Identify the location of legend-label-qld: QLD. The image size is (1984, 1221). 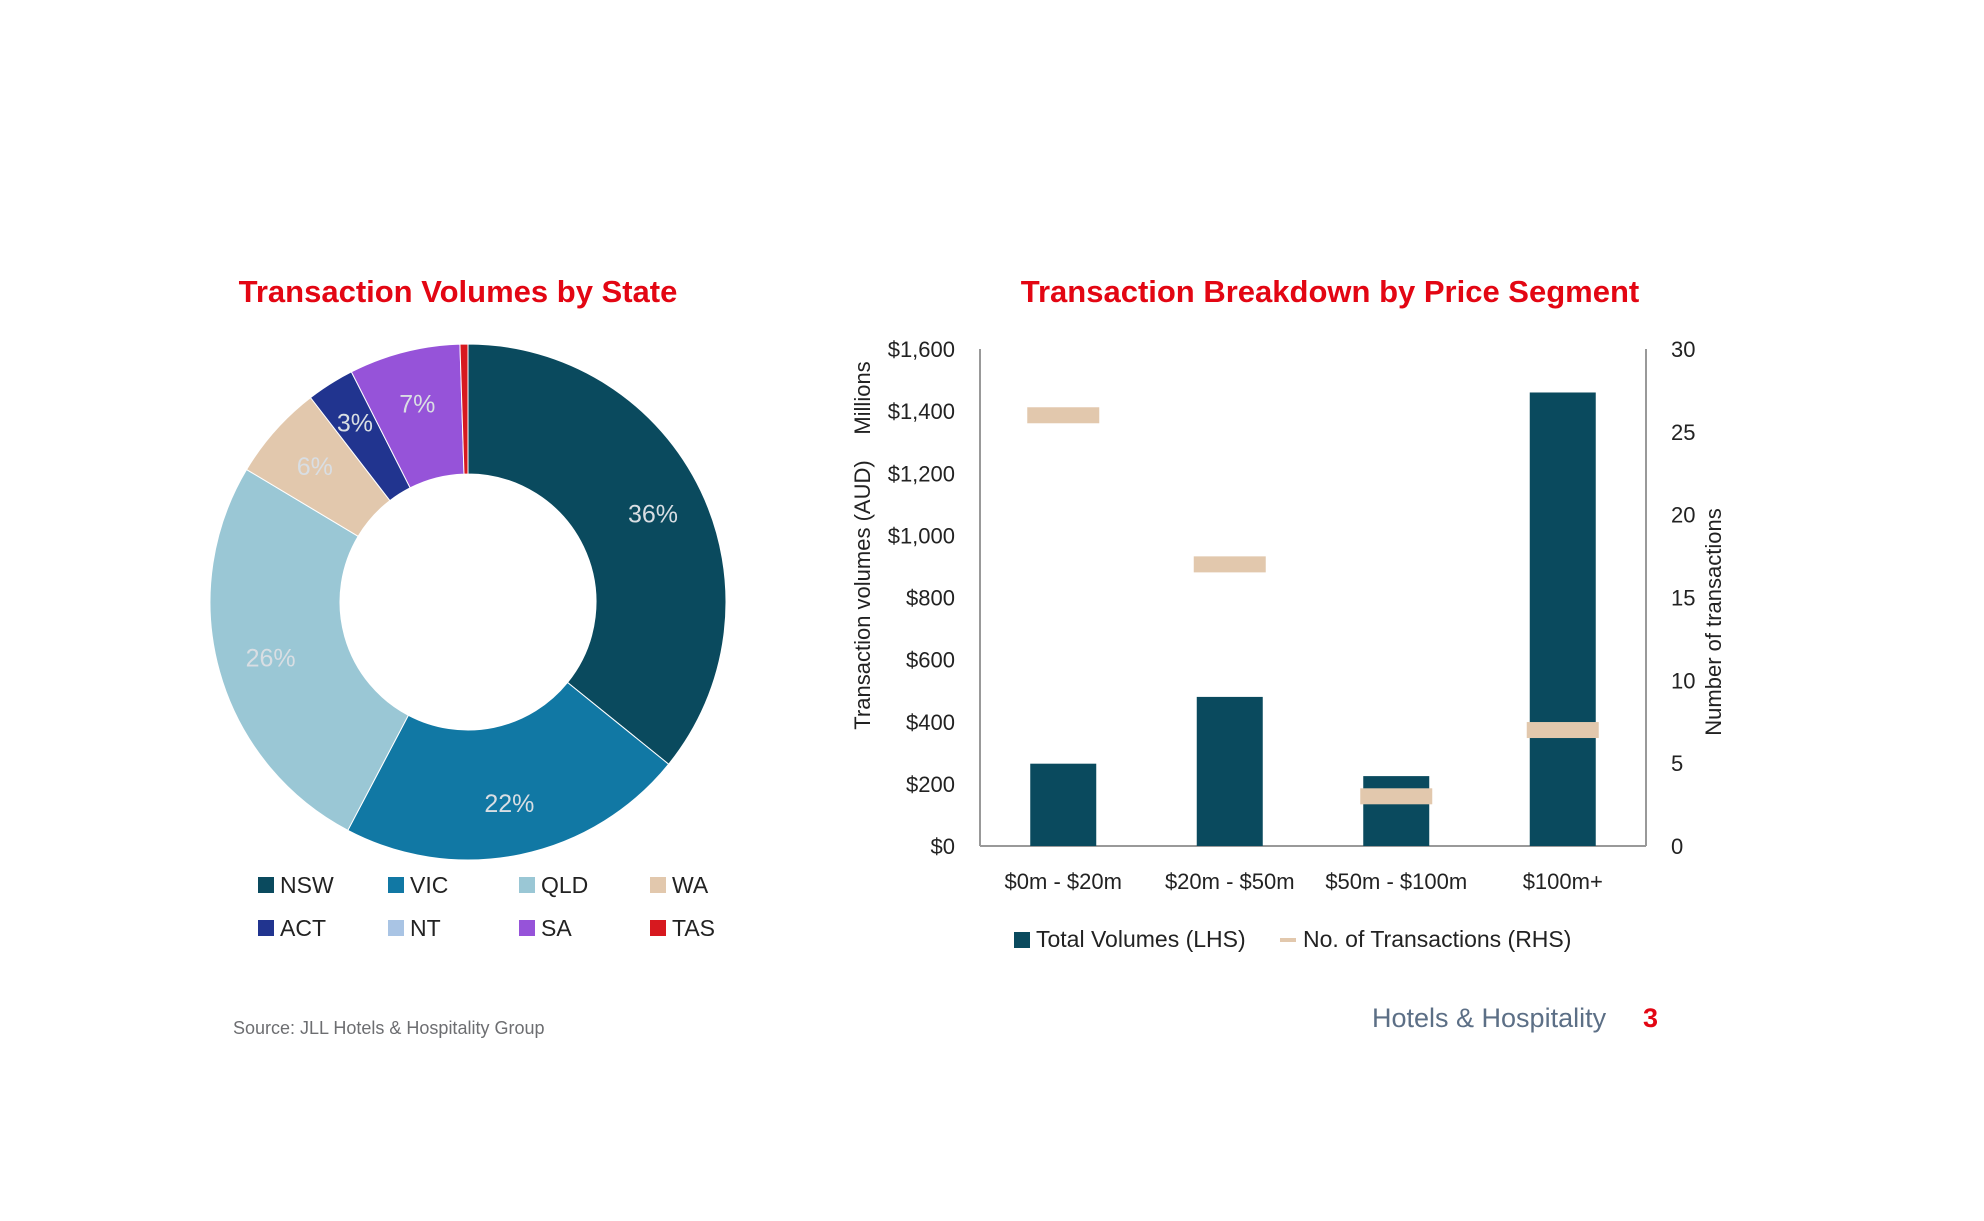
(564, 885).